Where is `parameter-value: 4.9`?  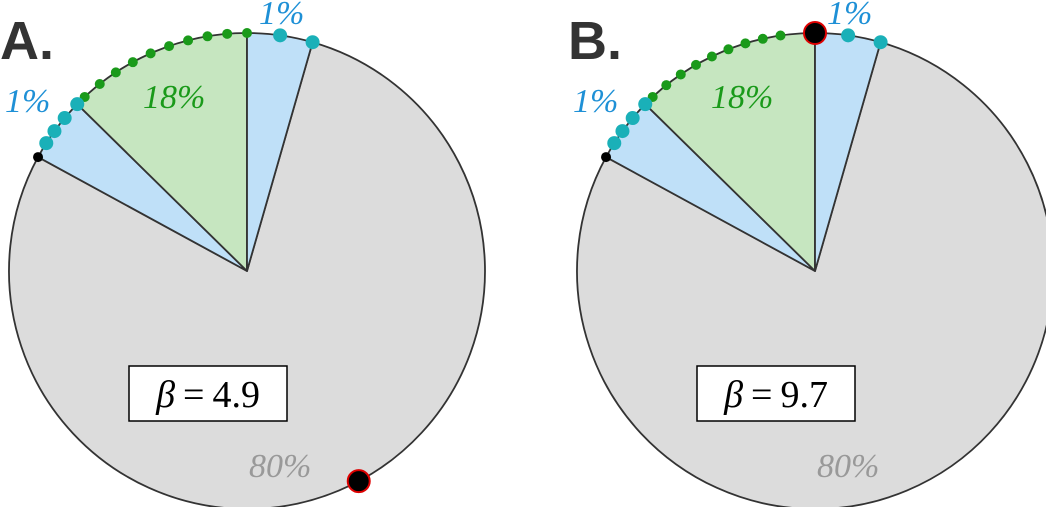
parameter-value: 4.9 is located at coordinates (236, 395).